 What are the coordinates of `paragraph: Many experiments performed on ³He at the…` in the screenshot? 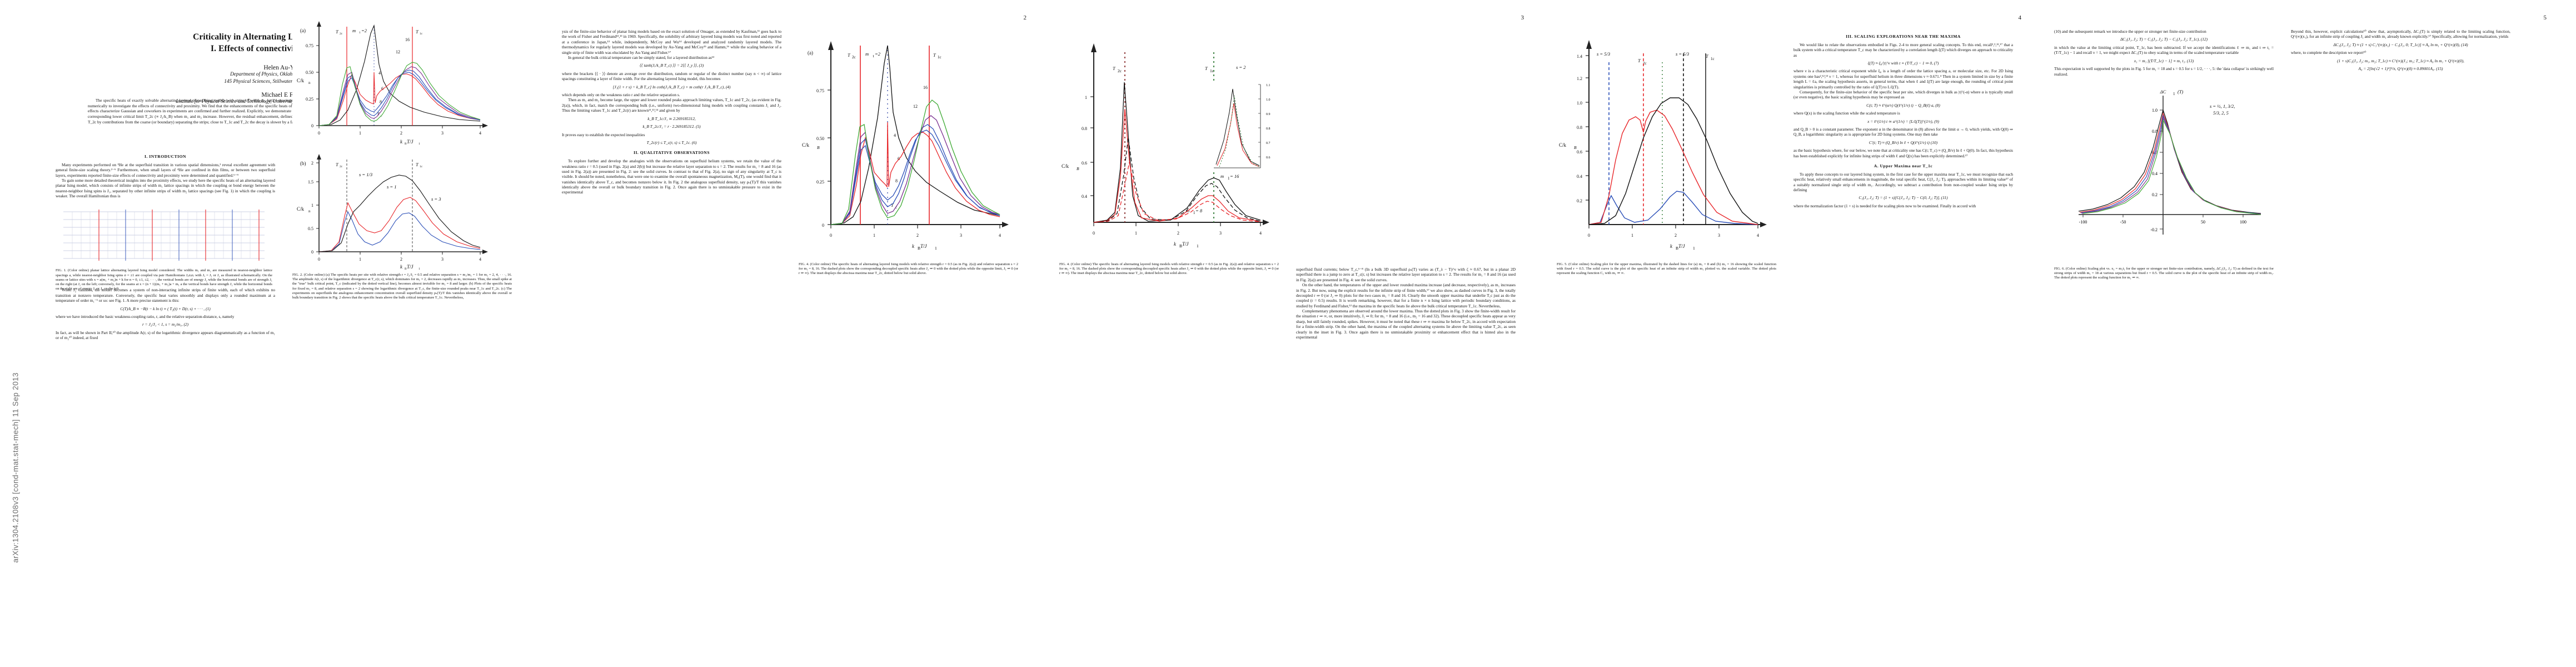 It's located at (165, 170).